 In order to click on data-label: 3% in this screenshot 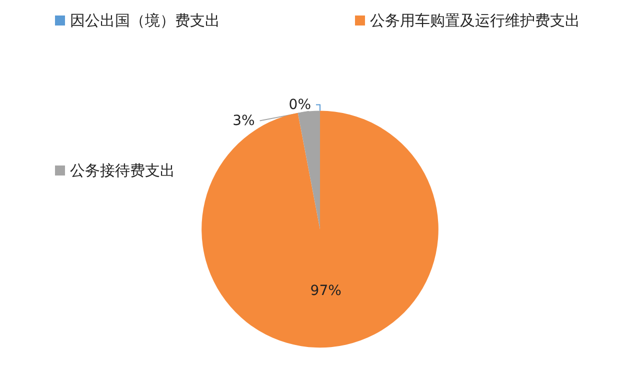, I will do `click(243, 120)`.